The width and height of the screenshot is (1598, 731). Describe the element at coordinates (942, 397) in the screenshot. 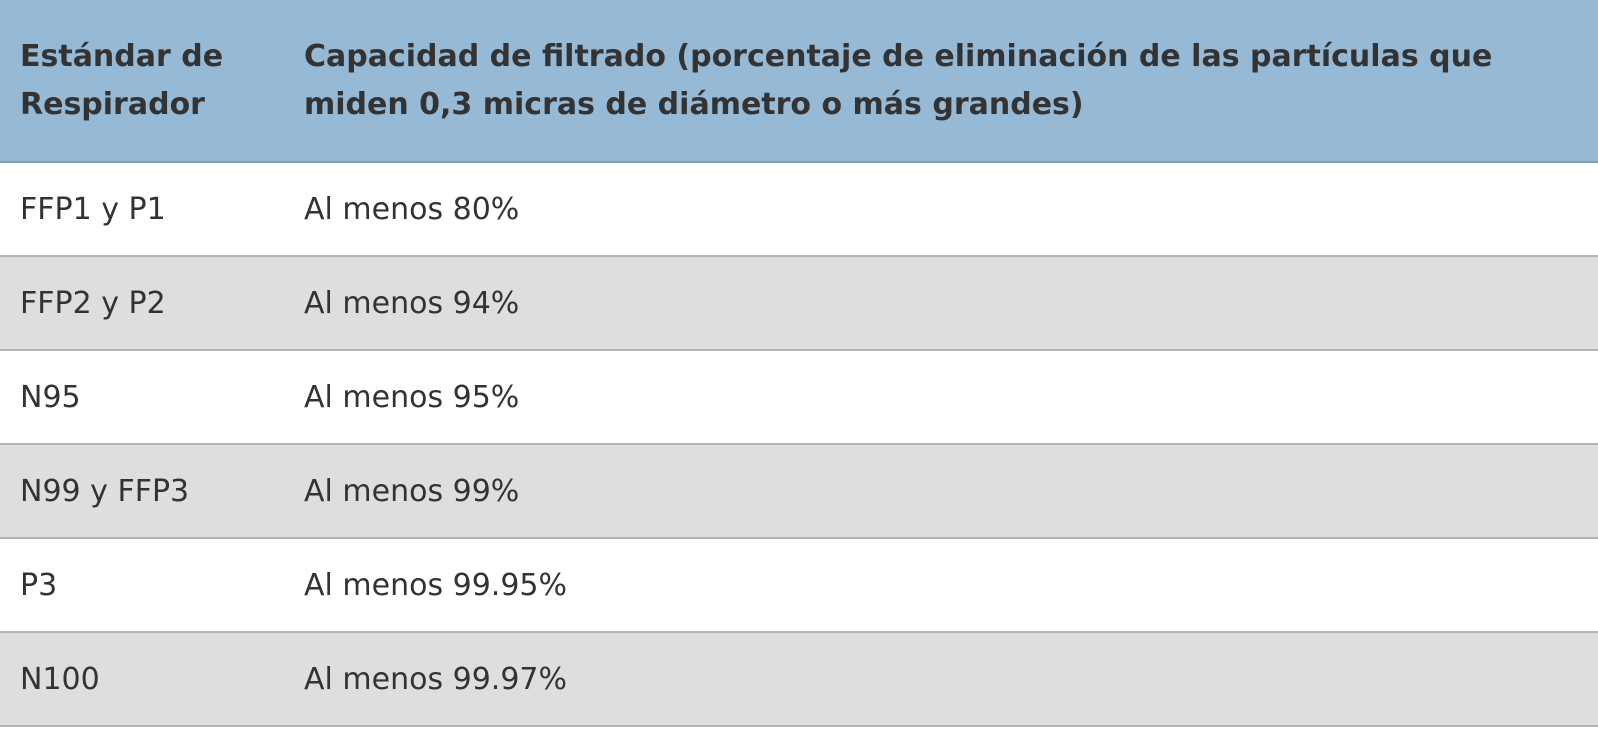

I see `cell-capacity: Al menos 95%` at that location.